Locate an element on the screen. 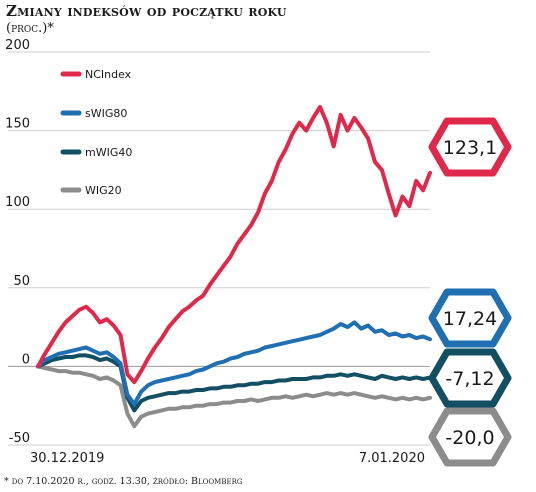 This screenshot has width=536, height=492. y-tick-label: 100 is located at coordinates (17, 202).